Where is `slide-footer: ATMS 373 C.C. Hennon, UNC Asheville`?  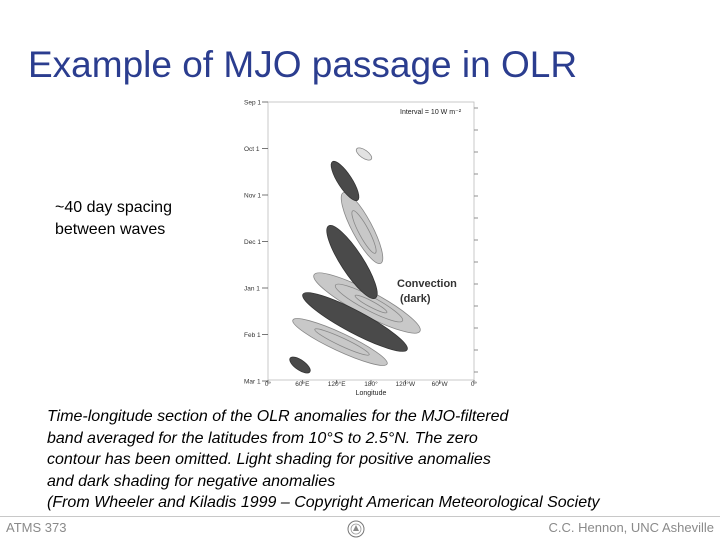
slide-footer: ATMS 373 C.C. Hennon, UNC Asheville is located at coordinates (360, 528).